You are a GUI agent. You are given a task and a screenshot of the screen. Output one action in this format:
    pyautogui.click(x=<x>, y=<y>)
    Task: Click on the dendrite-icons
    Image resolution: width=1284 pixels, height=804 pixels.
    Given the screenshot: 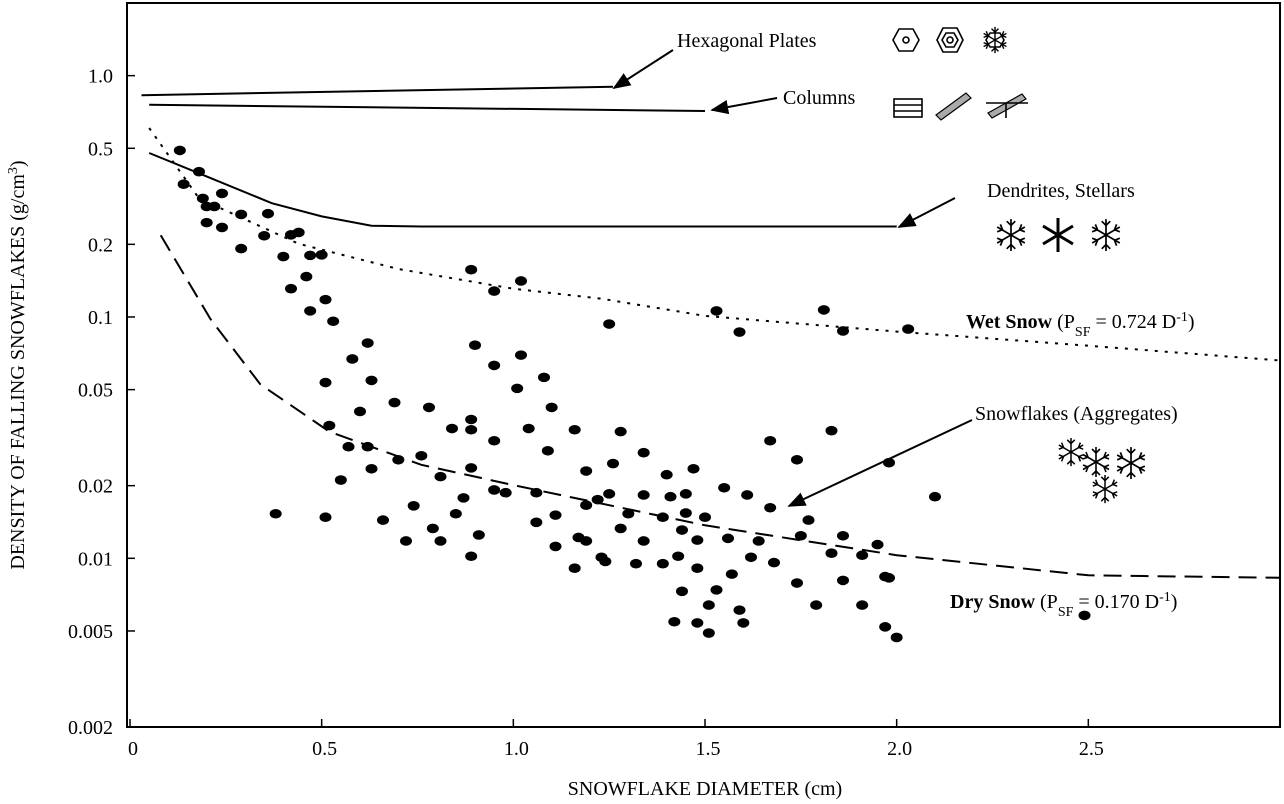 What is the action you would take?
    pyautogui.click(x=1058, y=235)
    